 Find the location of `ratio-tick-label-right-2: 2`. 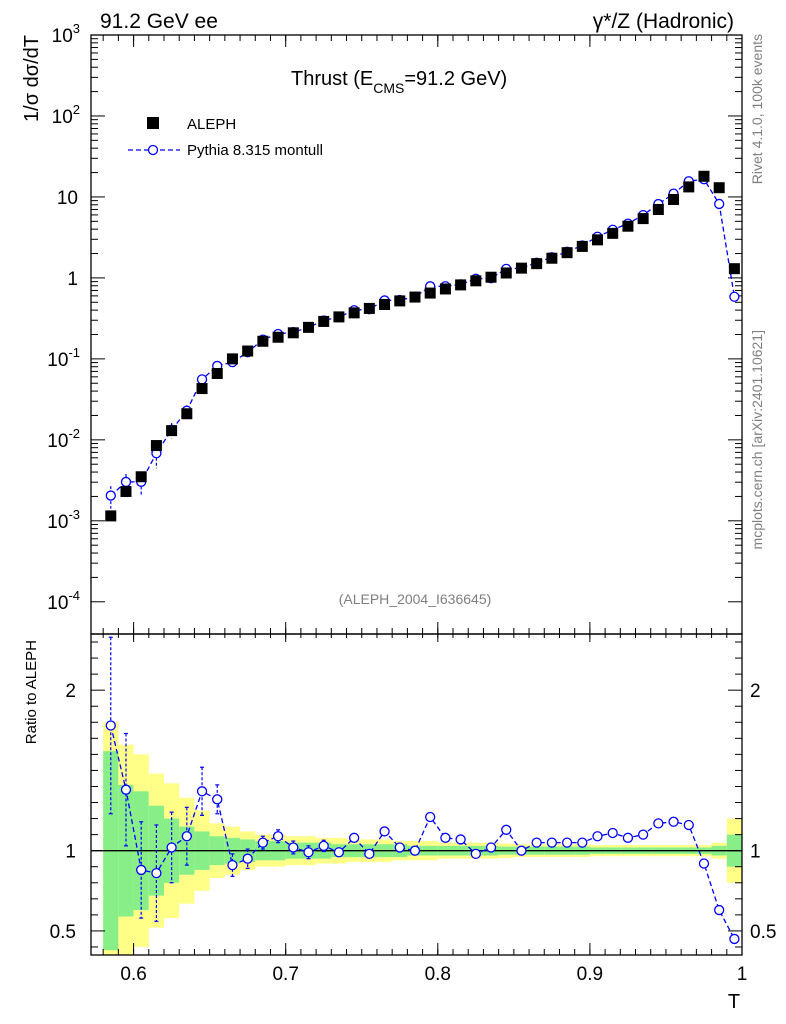

ratio-tick-label-right-2: 2 is located at coordinates (755, 691).